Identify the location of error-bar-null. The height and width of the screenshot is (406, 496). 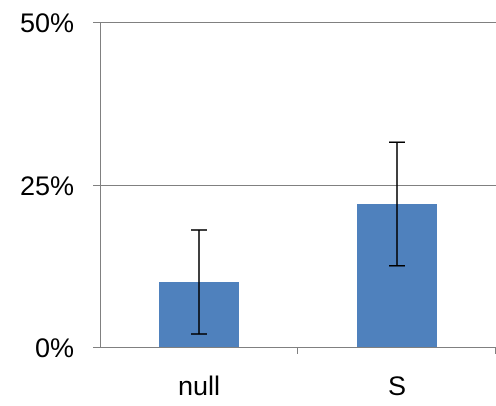
(199, 282).